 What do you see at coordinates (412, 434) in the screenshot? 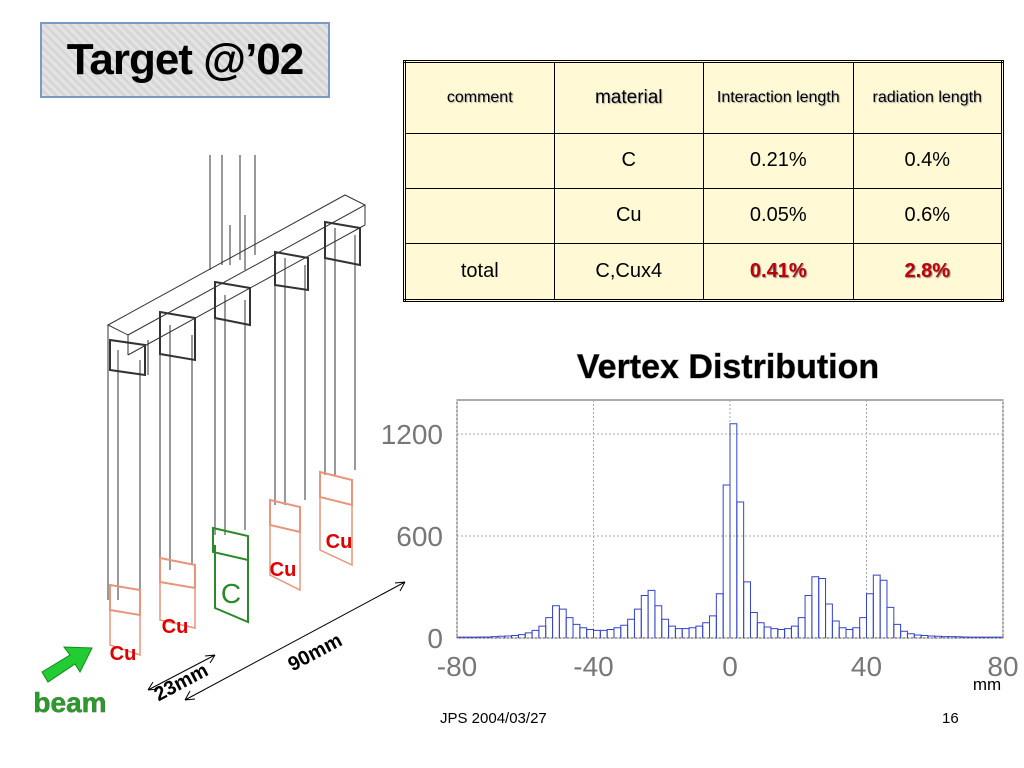
I see `y-tick-label: 1200` at bounding box center [412, 434].